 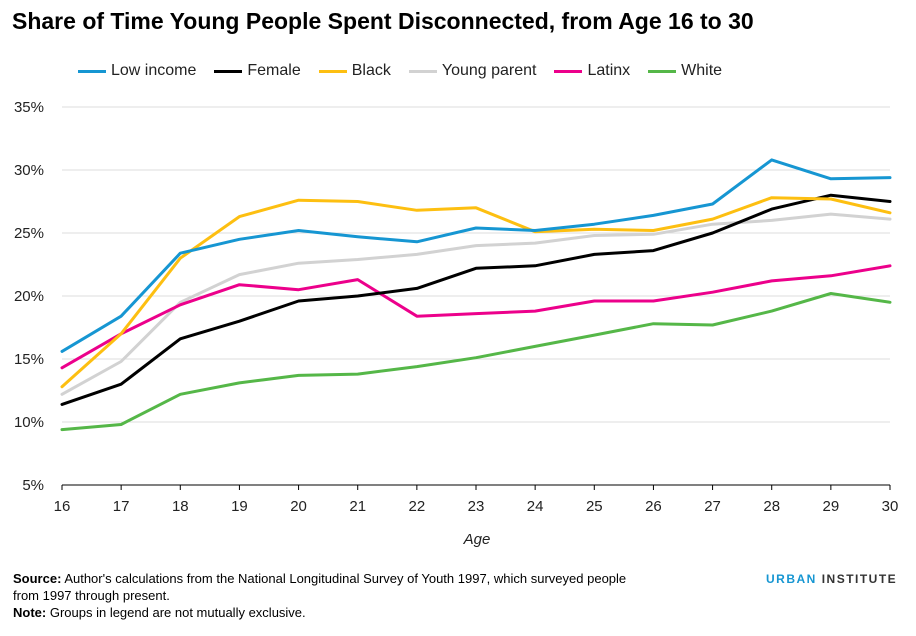 I want to click on x-axis-title: Age, so click(x=477, y=539).